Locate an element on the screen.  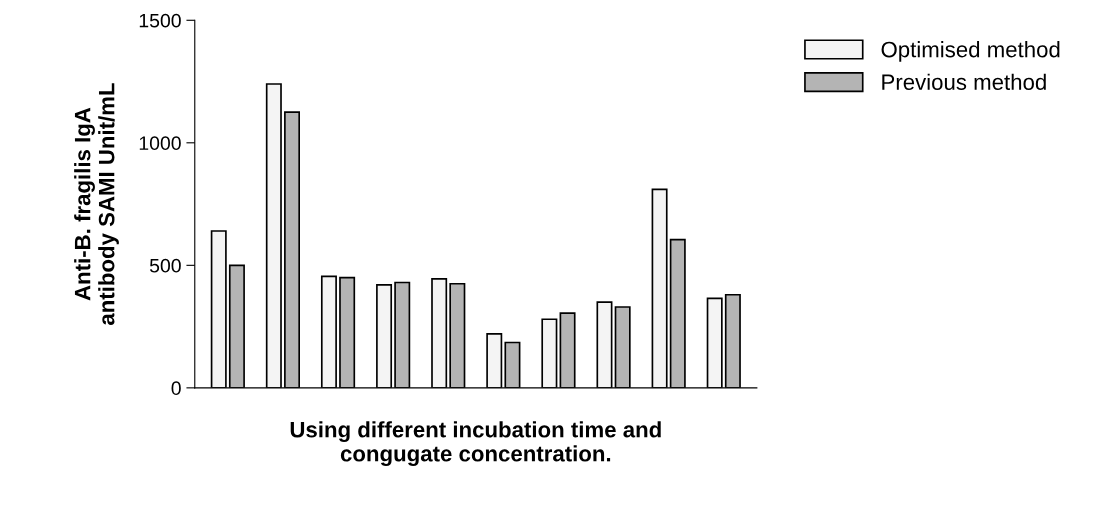
legend-label: Optimised method is located at coordinates (970, 51).